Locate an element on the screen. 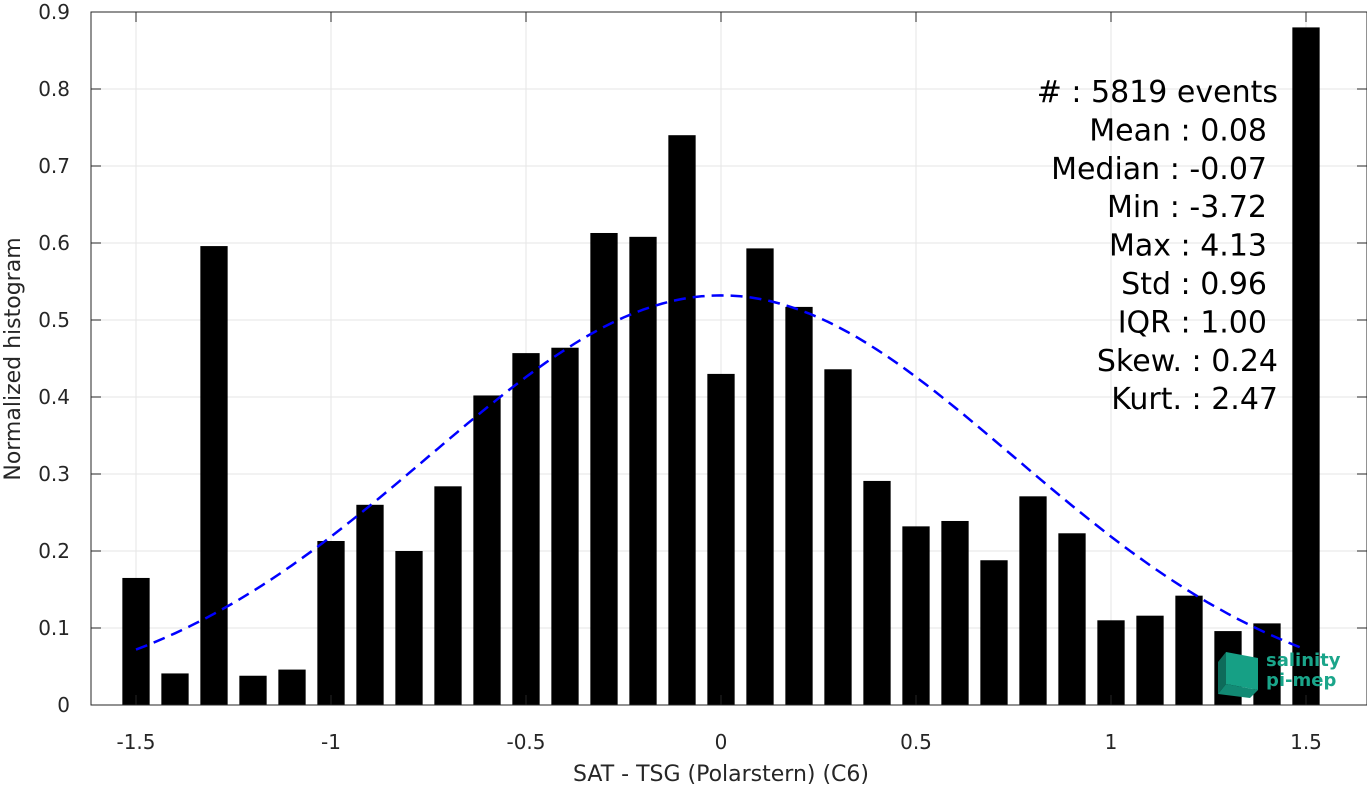 This screenshot has height=785, width=1367. stats-line-0: # : 5819 events is located at coordinates (1157, 92).